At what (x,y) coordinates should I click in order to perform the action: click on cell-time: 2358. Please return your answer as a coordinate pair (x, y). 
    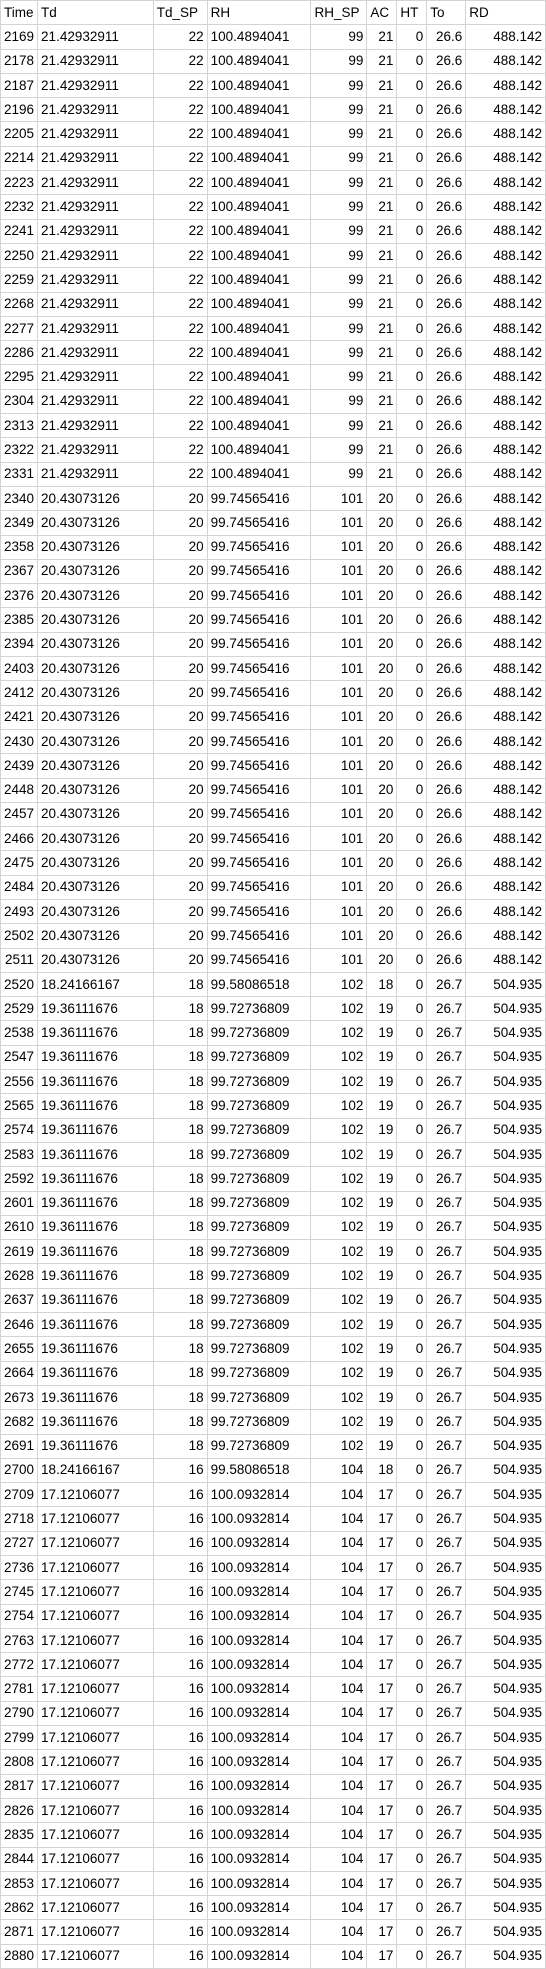
    Looking at the image, I should click on (19, 547).